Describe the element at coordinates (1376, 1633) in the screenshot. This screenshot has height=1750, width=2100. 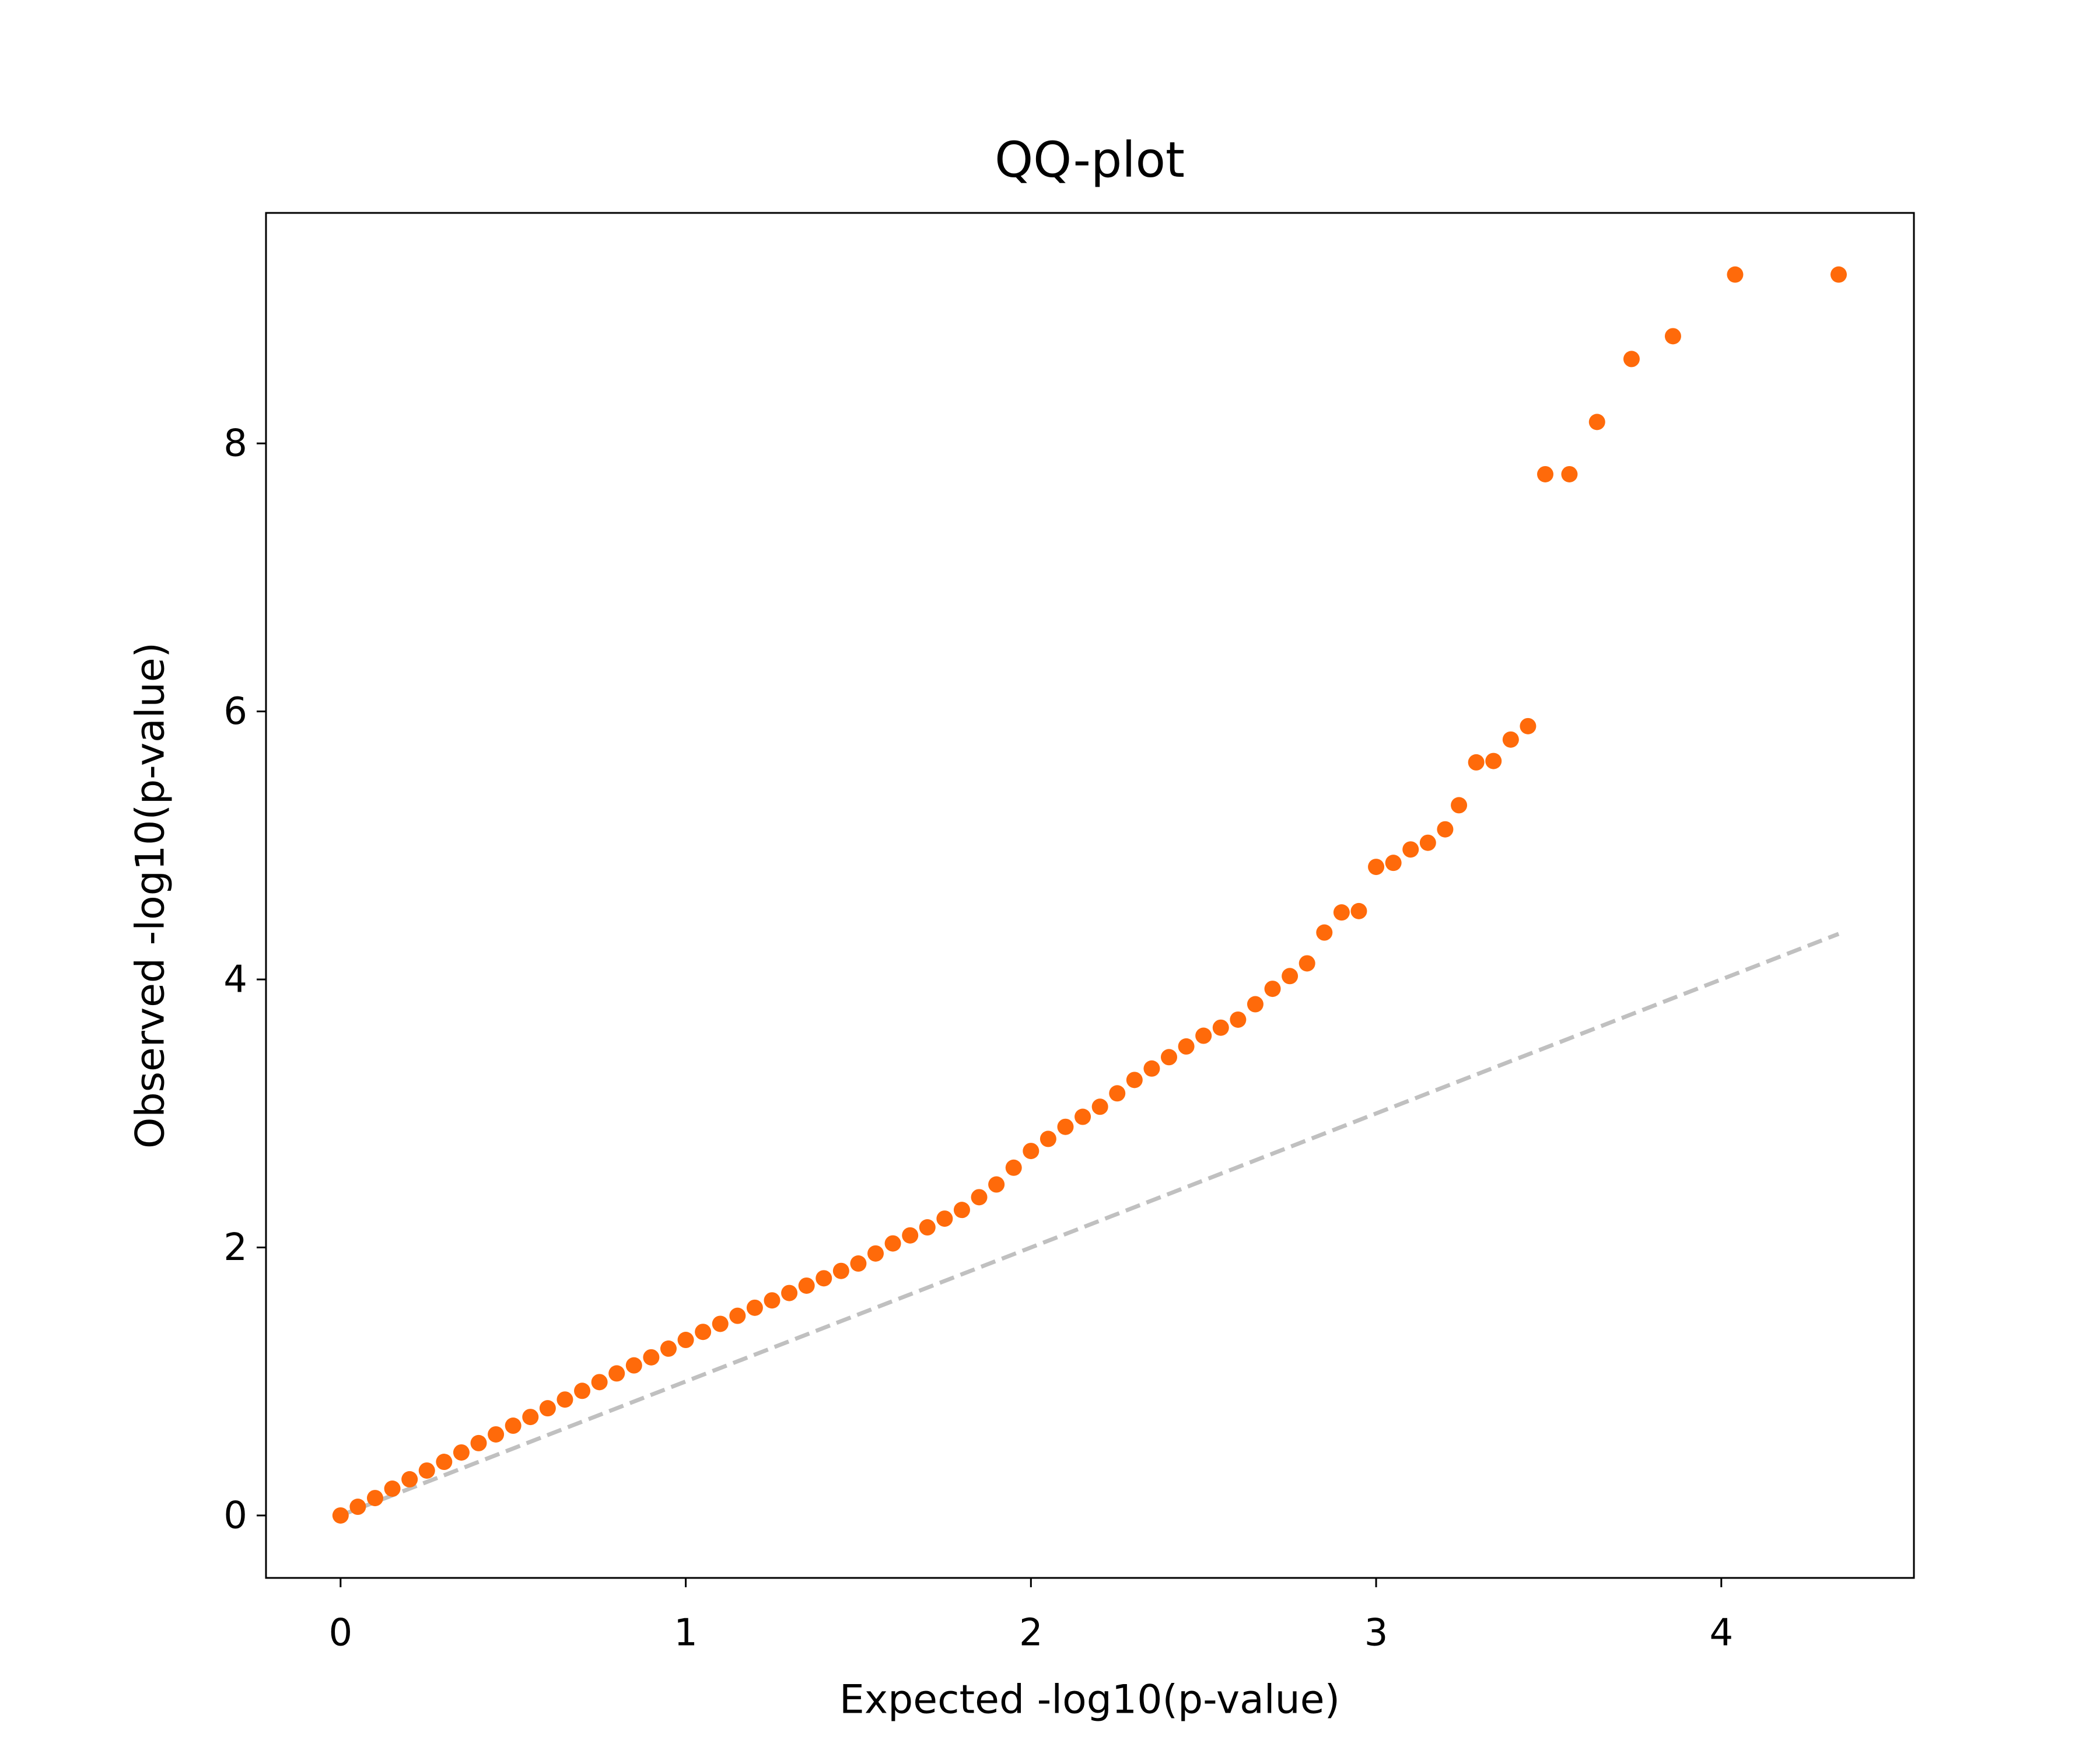
I see `x-tick-label: 3` at that location.